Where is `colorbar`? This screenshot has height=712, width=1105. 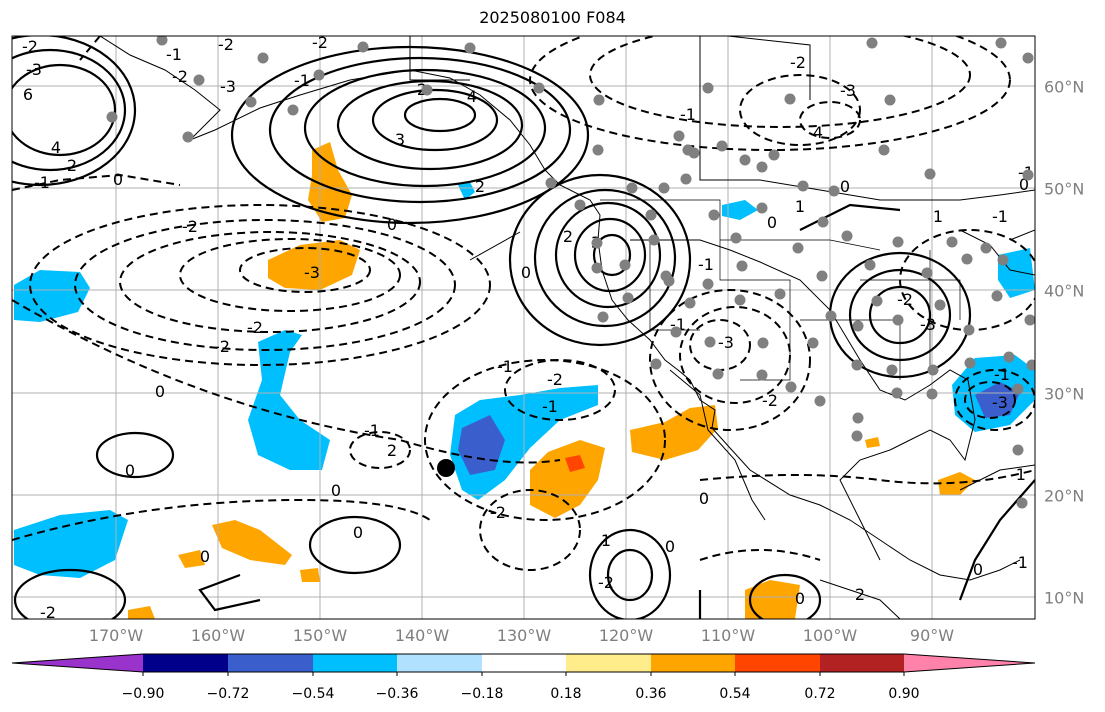 colorbar is located at coordinates (523, 664).